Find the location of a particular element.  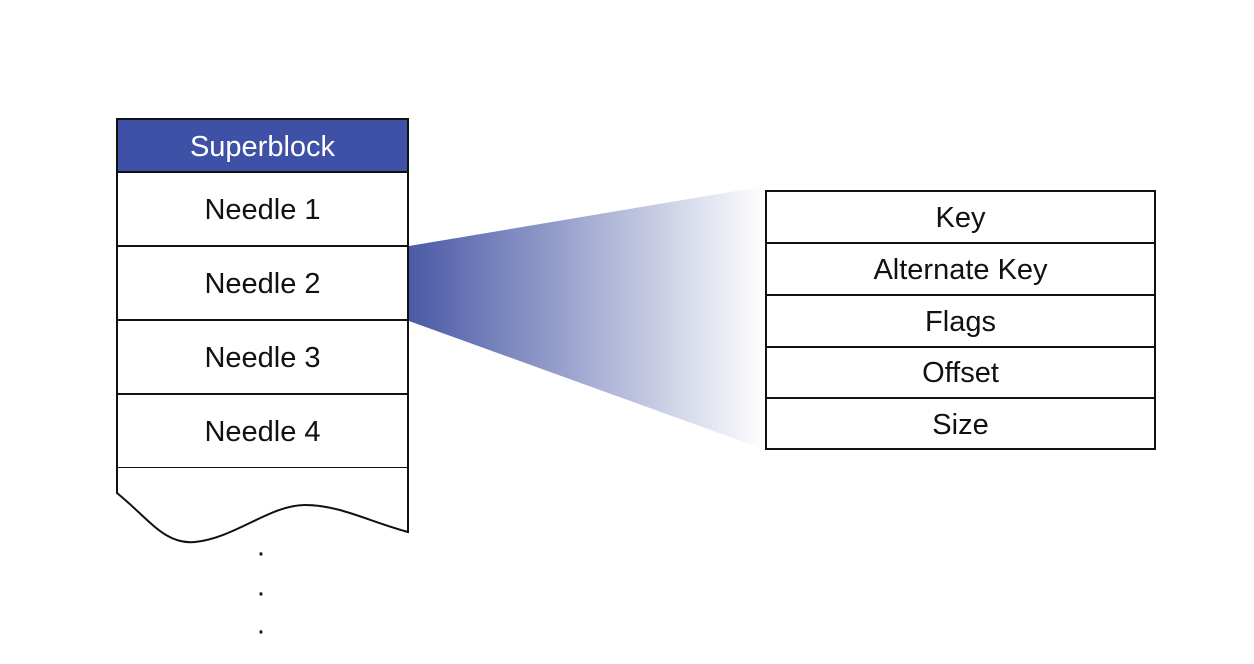

field-row-alternate-key: Alternate Key is located at coordinates (960, 269).